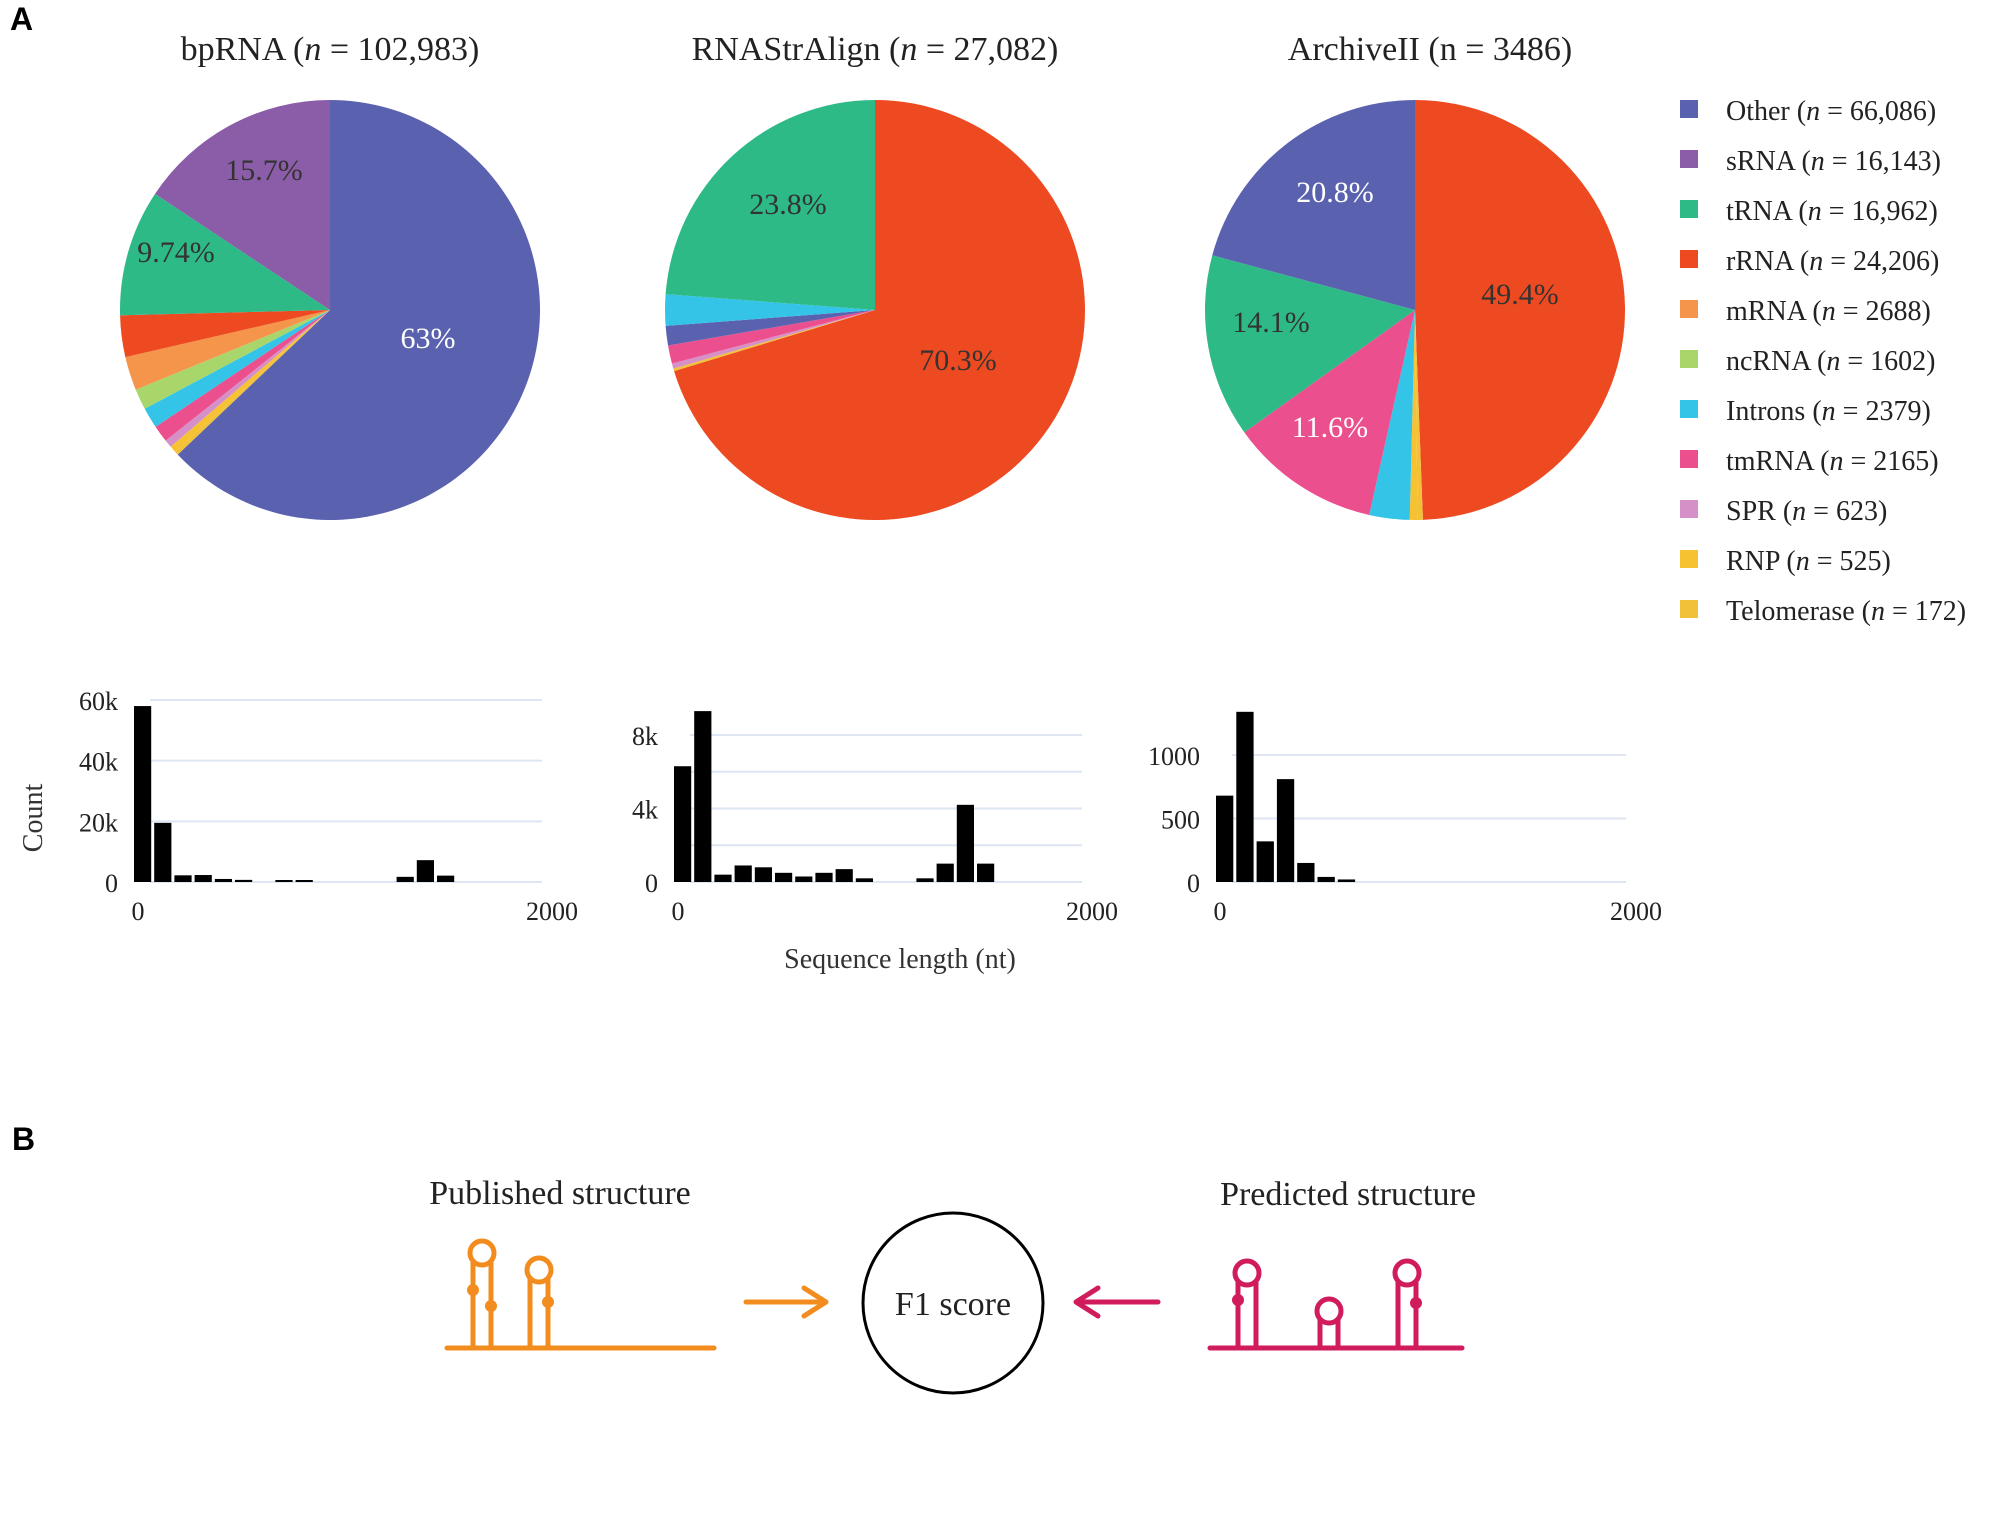 This screenshot has width=2000, height=1538. What do you see at coordinates (1830, 361) in the screenshot?
I see `legend-entry: ncRNA (n = 1602)` at bounding box center [1830, 361].